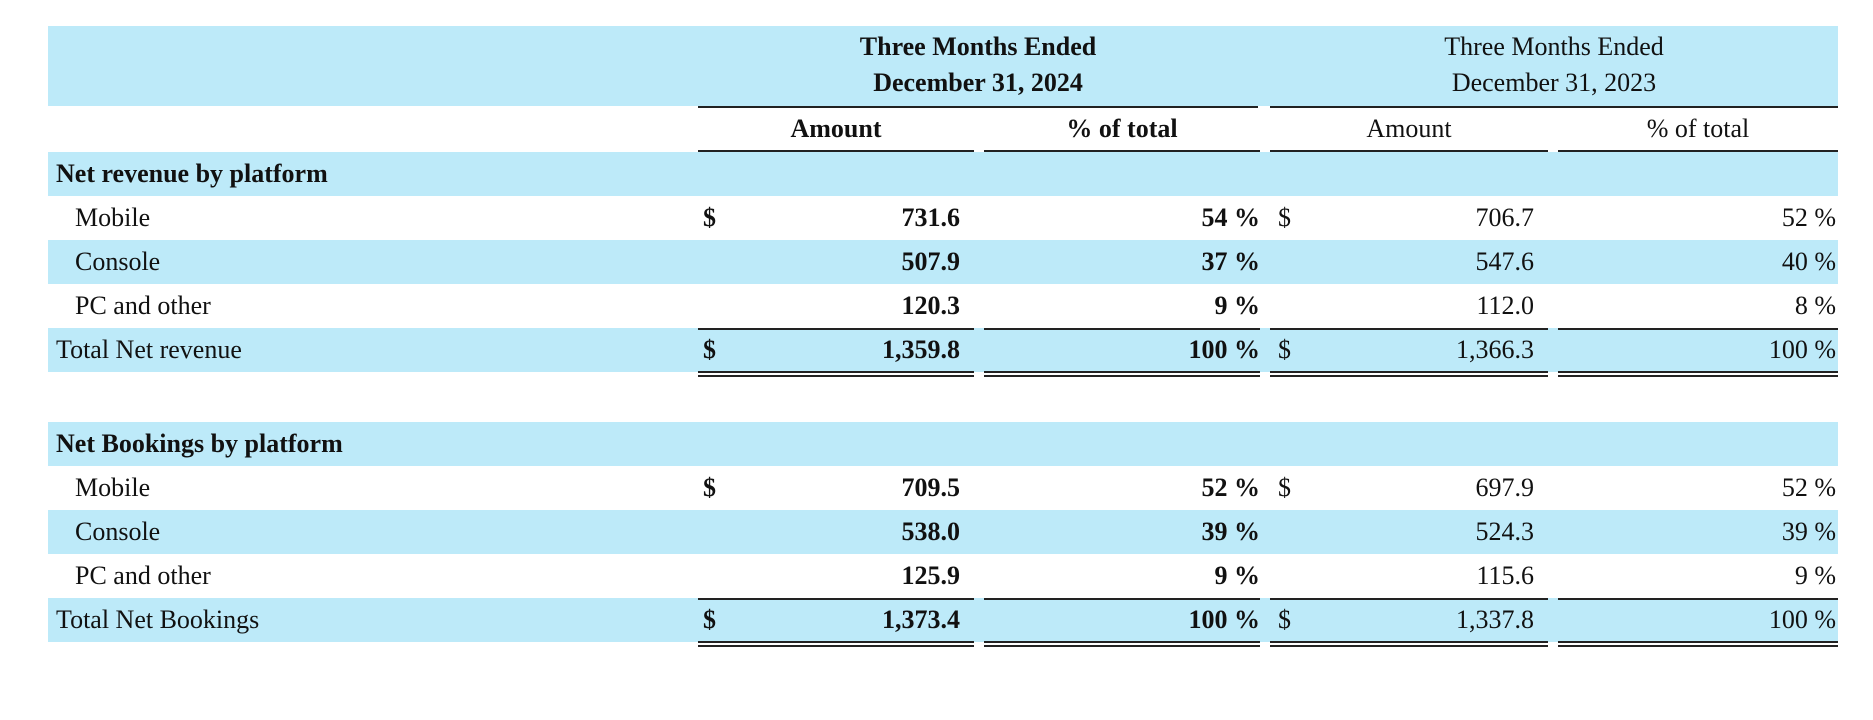  Describe the element at coordinates (1698, 128) in the screenshot. I see `col-pct-2023: % of total` at that location.